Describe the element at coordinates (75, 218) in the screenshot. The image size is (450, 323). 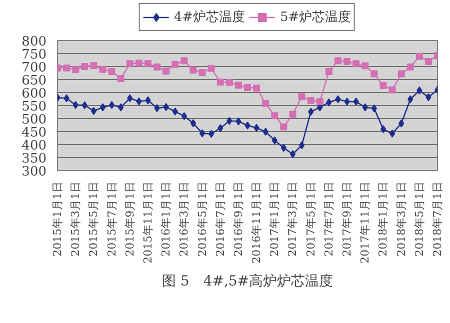
I see `x-tick-label: 2015年3月1日` at that location.